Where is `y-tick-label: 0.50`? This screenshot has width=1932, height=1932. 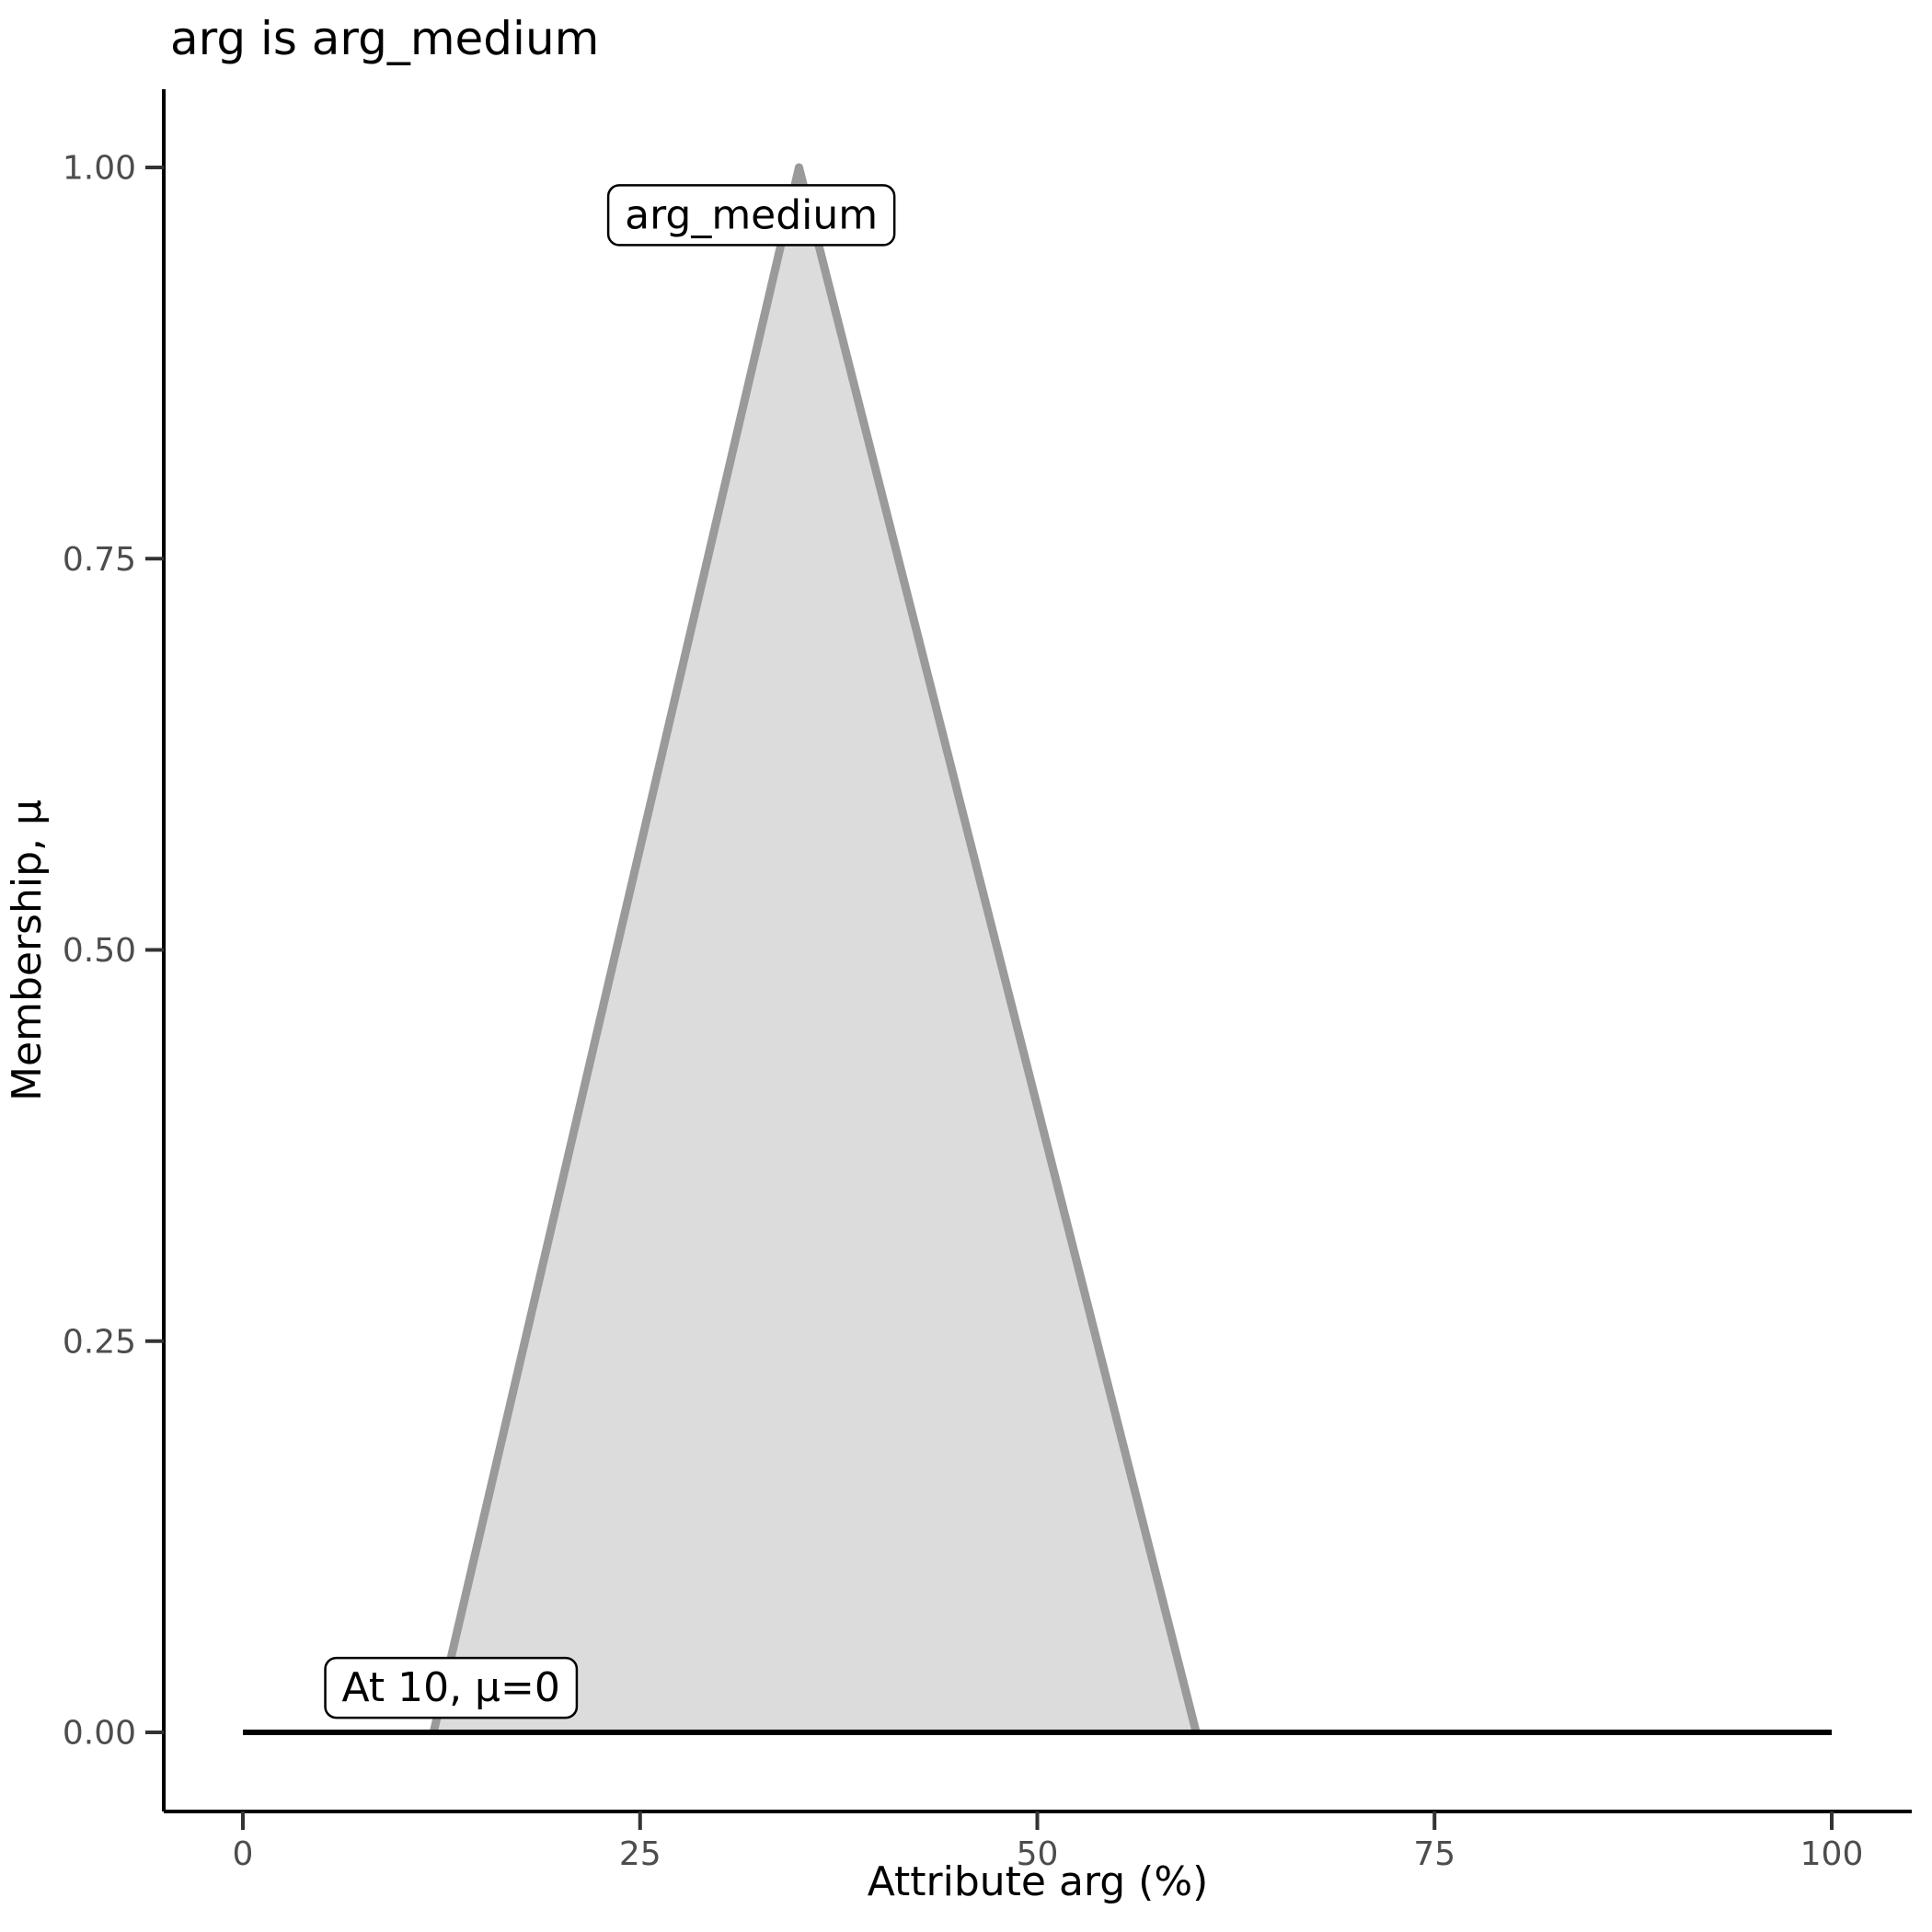
y-tick-label: 0.50 is located at coordinates (99, 951).